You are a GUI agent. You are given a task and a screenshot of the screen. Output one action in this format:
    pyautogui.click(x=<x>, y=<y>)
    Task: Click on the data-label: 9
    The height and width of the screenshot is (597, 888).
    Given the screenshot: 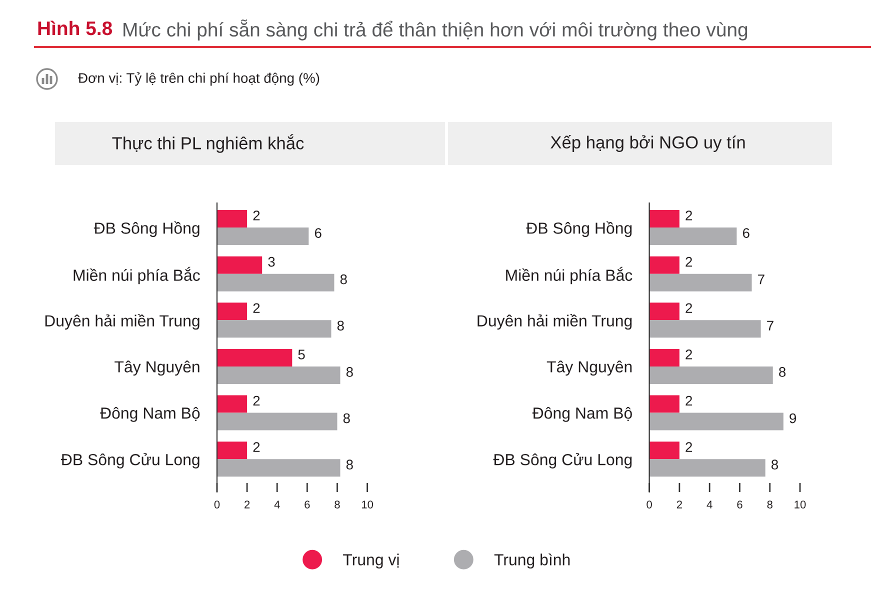 What is the action you would take?
    pyautogui.click(x=793, y=418)
    